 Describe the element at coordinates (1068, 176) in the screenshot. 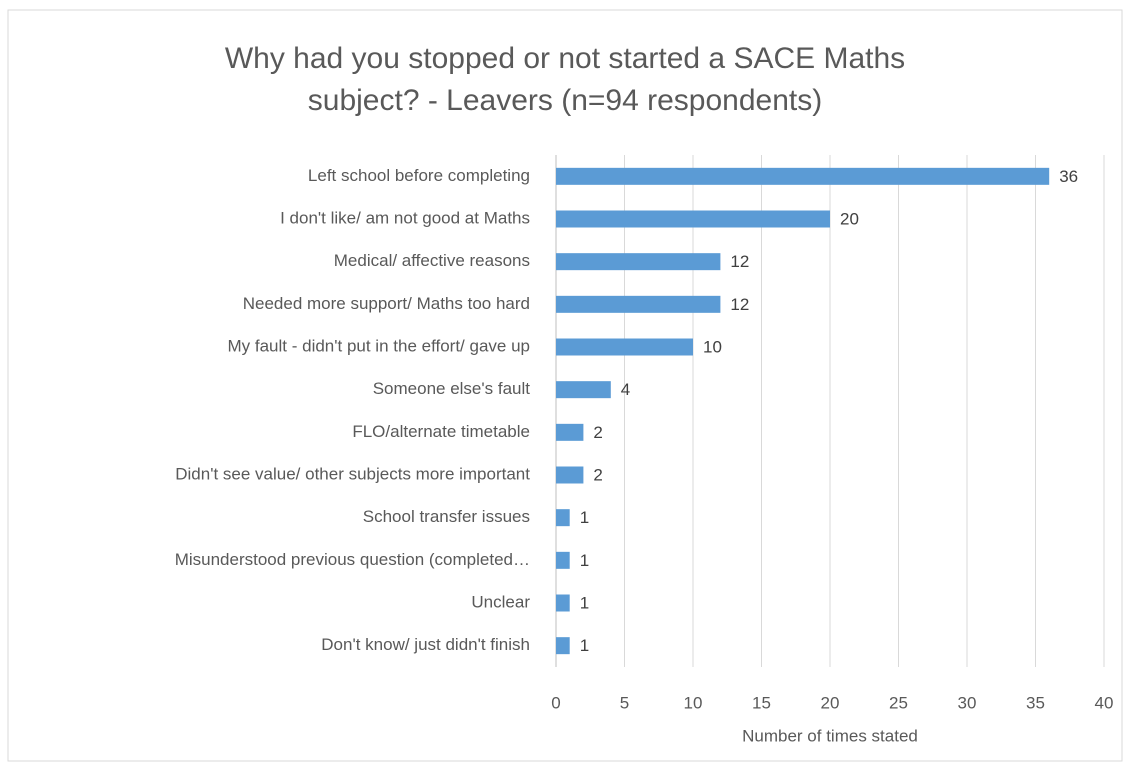

I see `data-label: 36` at that location.